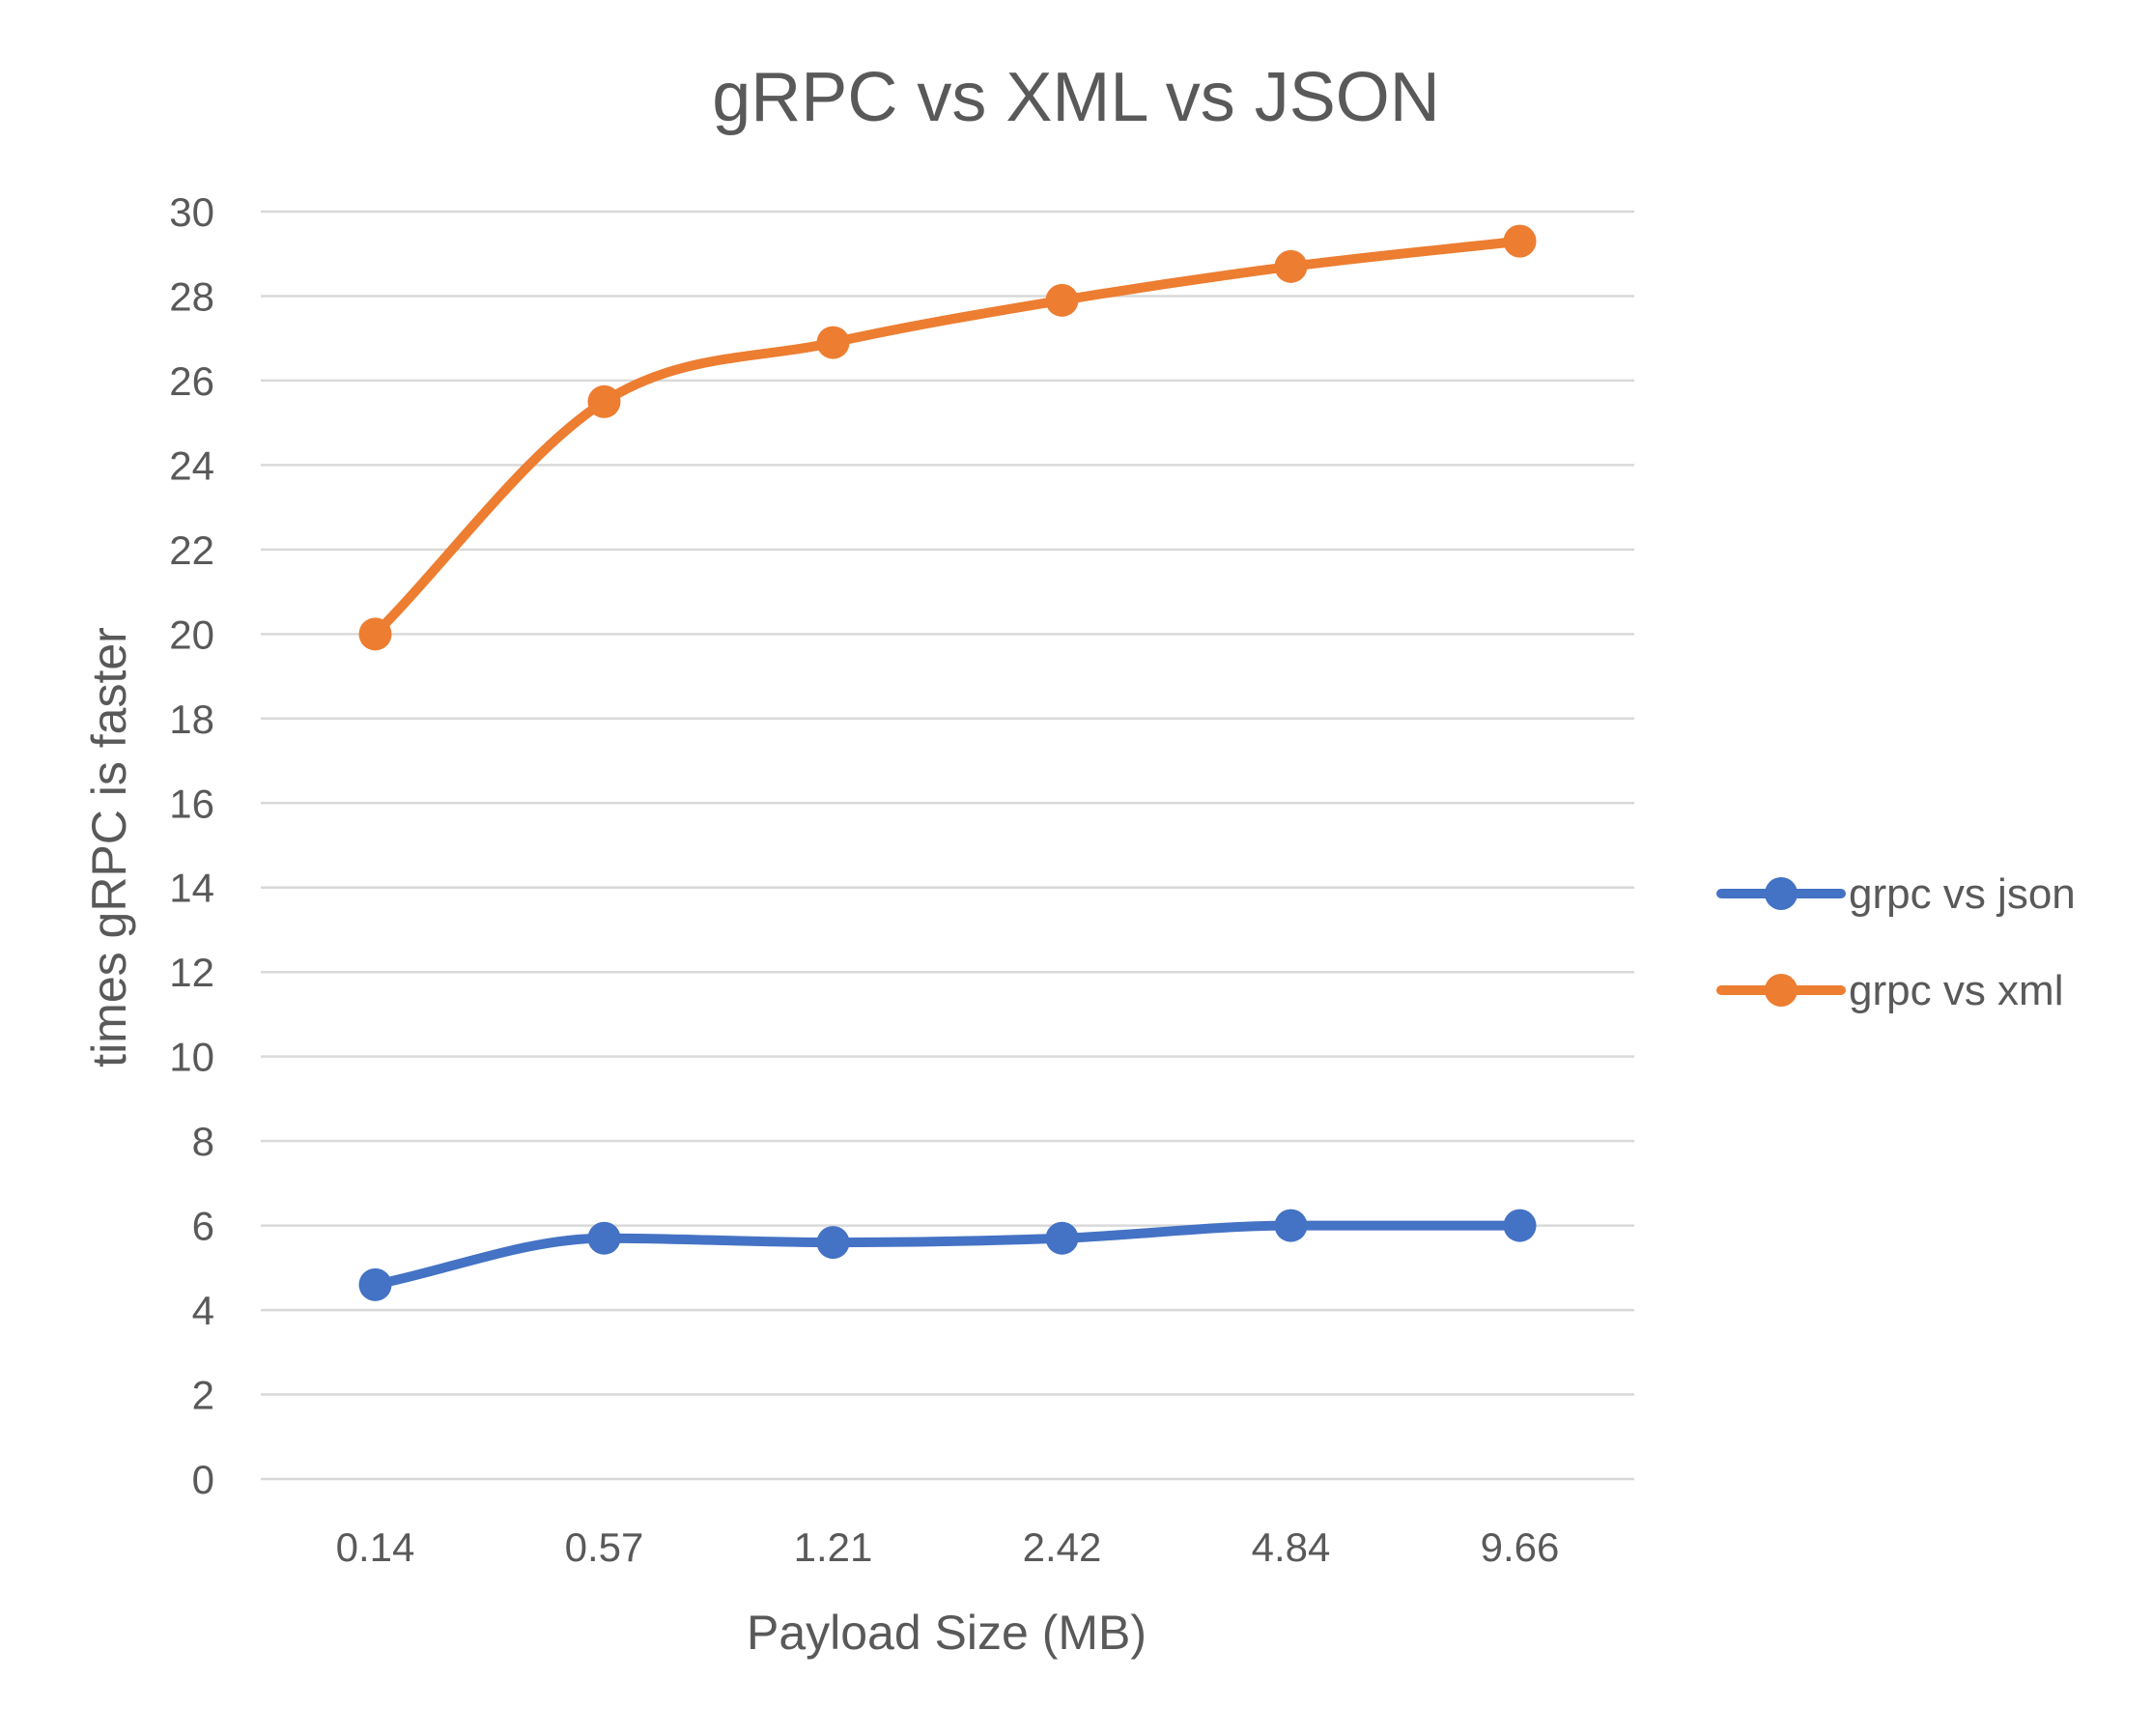 This screenshot has height=1736, width=2152. I want to click on y-tick-label: 8, so click(203, 1141).